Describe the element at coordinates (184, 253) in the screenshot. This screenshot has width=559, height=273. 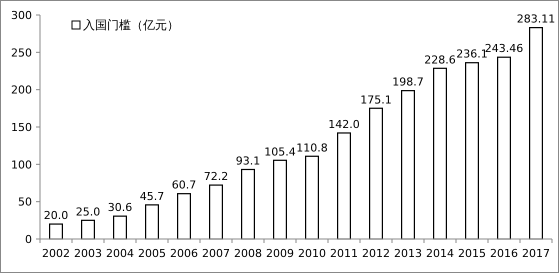
I see `x-tick-label: 2006` at that location.